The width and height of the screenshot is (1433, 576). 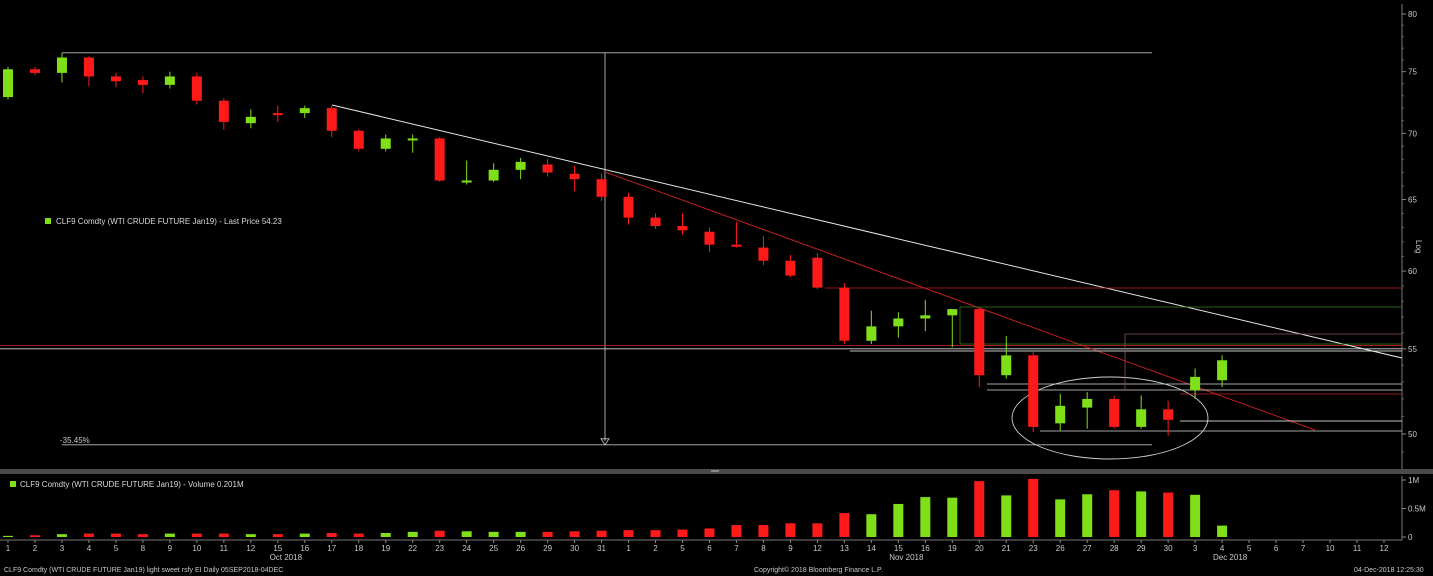 I want to click on price-tick-label: 70, so click(x=1412, y=133).